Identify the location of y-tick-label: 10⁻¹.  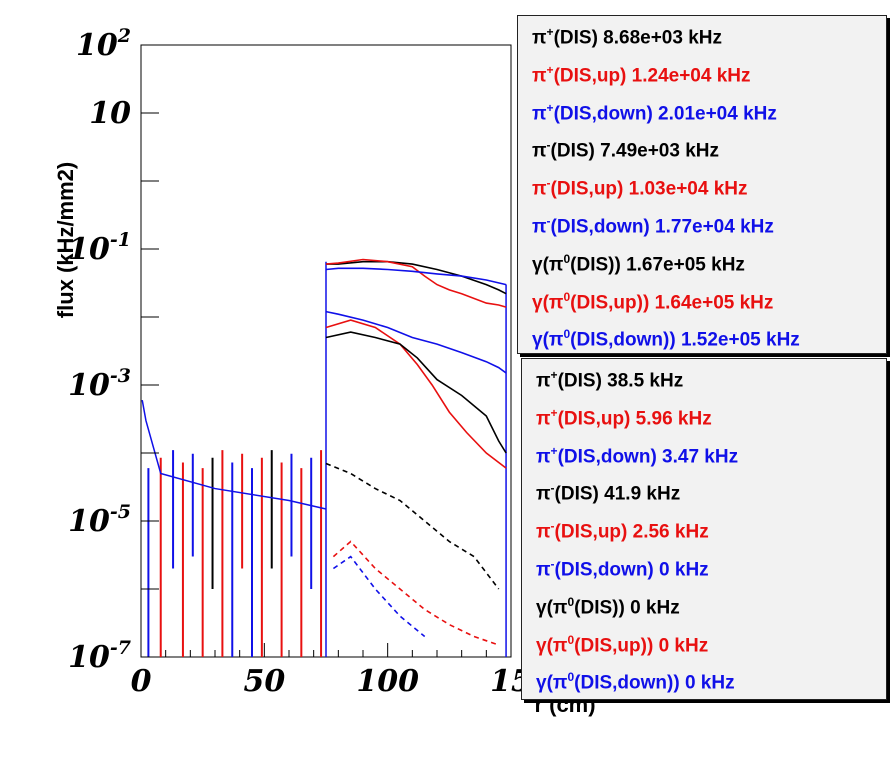
(99, 248).